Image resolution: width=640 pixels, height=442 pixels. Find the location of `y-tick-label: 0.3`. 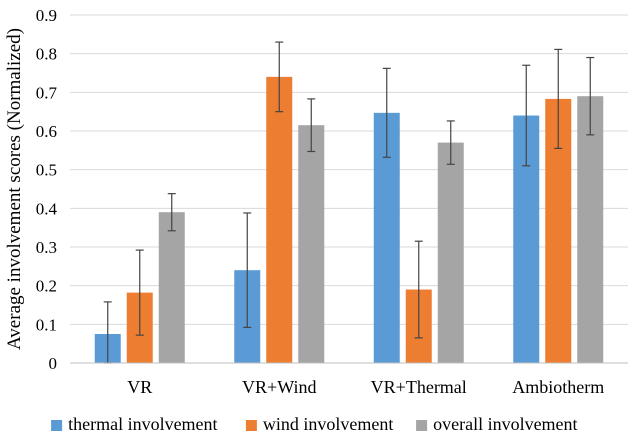

y-tick-label: 0.3 is located at coordinates (46, 247).